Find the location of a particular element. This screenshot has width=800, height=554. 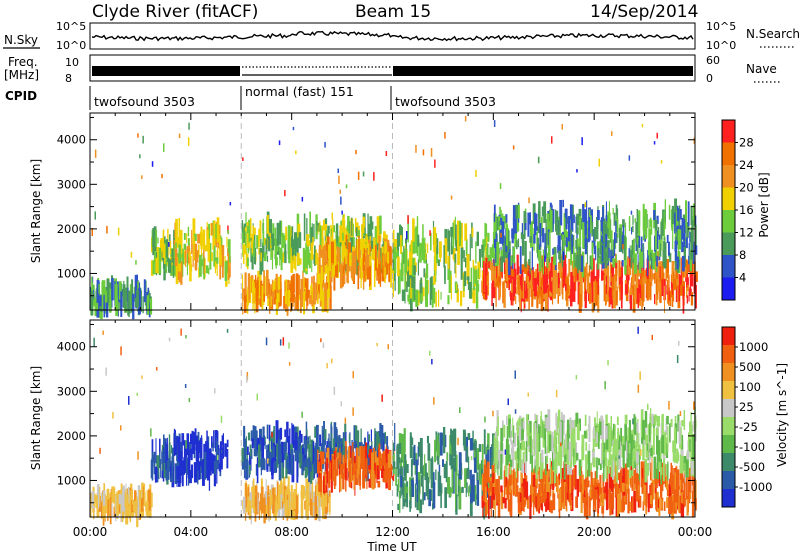

power-colorbar-label: Power [dB] is located at coordinates (764, 204).